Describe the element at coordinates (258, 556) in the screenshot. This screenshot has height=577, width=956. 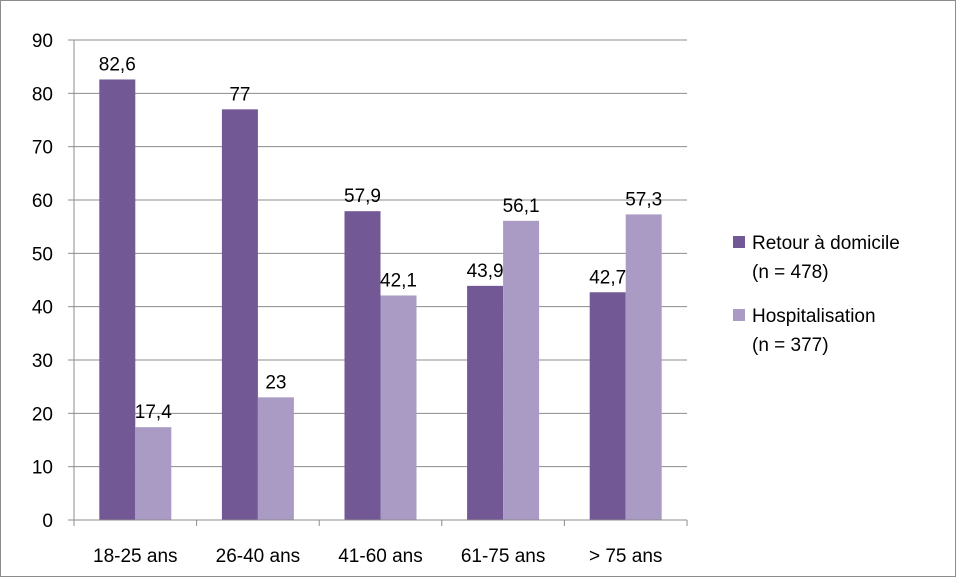
I see `x-tick-label: 26-40 ans` at that location.